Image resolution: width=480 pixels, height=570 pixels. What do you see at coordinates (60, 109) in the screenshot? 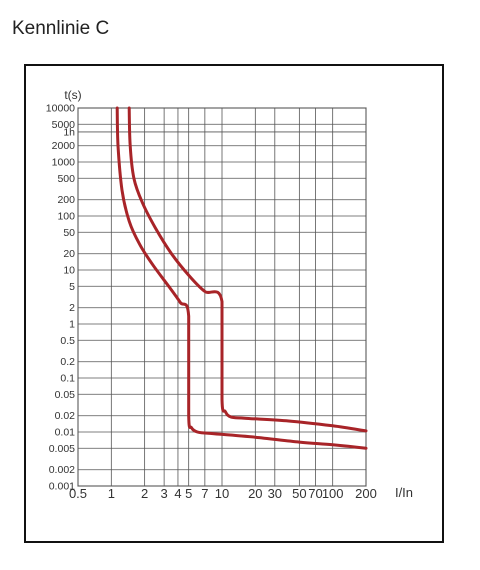
I see `y-tick-label: 10000` at bounding box center [60, 109].